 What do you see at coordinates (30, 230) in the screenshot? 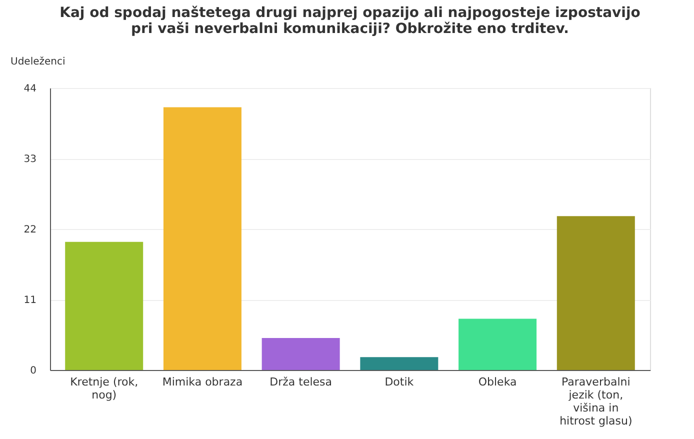
I see `y-tick-label: 22` at bounding box center [30, 230].